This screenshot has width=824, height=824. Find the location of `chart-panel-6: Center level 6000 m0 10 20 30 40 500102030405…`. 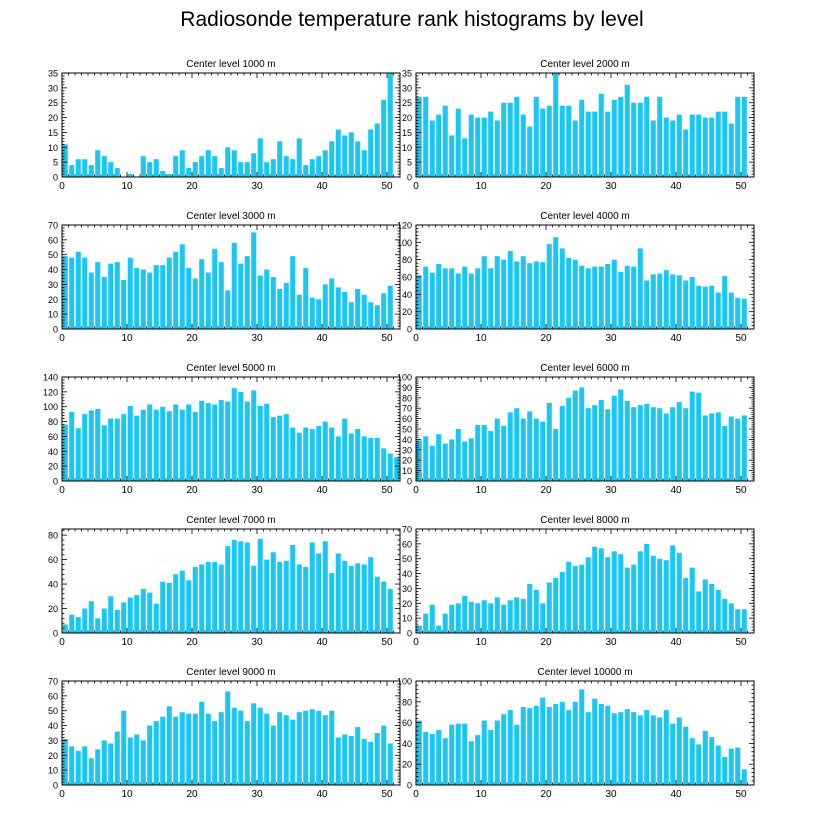

chart-panel-6: Center level 6000 m0 10 20 30 40 500102030405… is located at coordinates (576, 429).